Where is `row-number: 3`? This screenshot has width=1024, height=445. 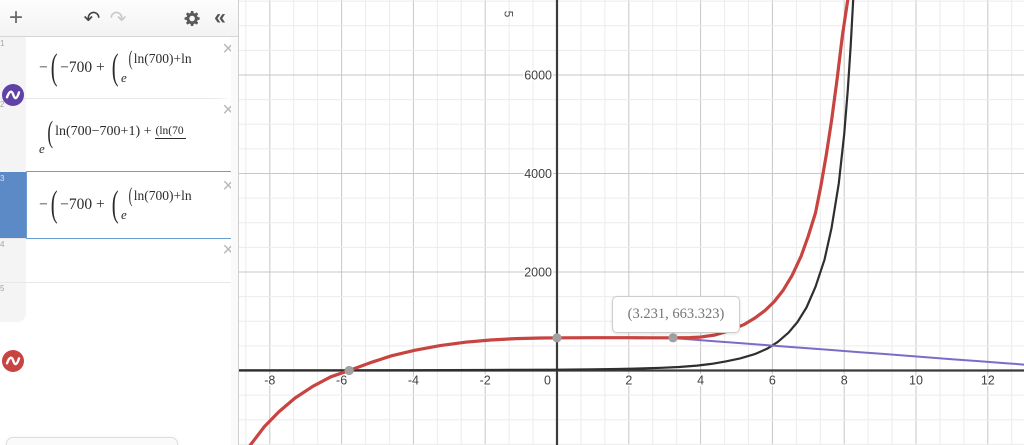
row-number: 3 is located at coordinates (2, 178).